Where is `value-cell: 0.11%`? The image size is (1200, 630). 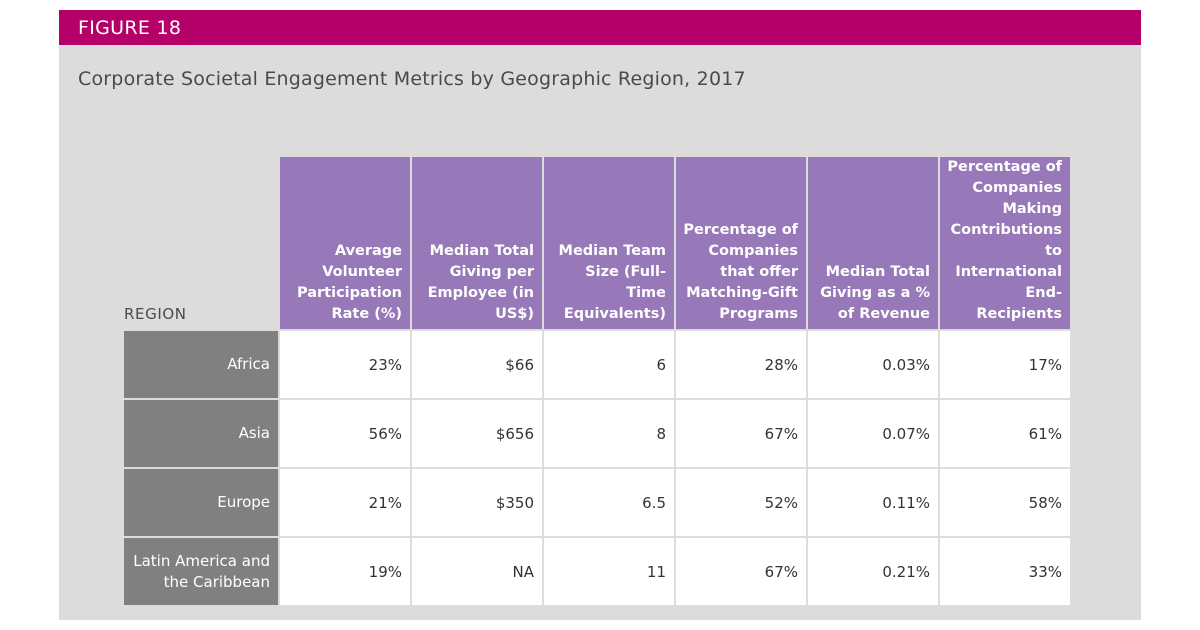 value-cell: 0.11% is located at coordinates (873, 502).